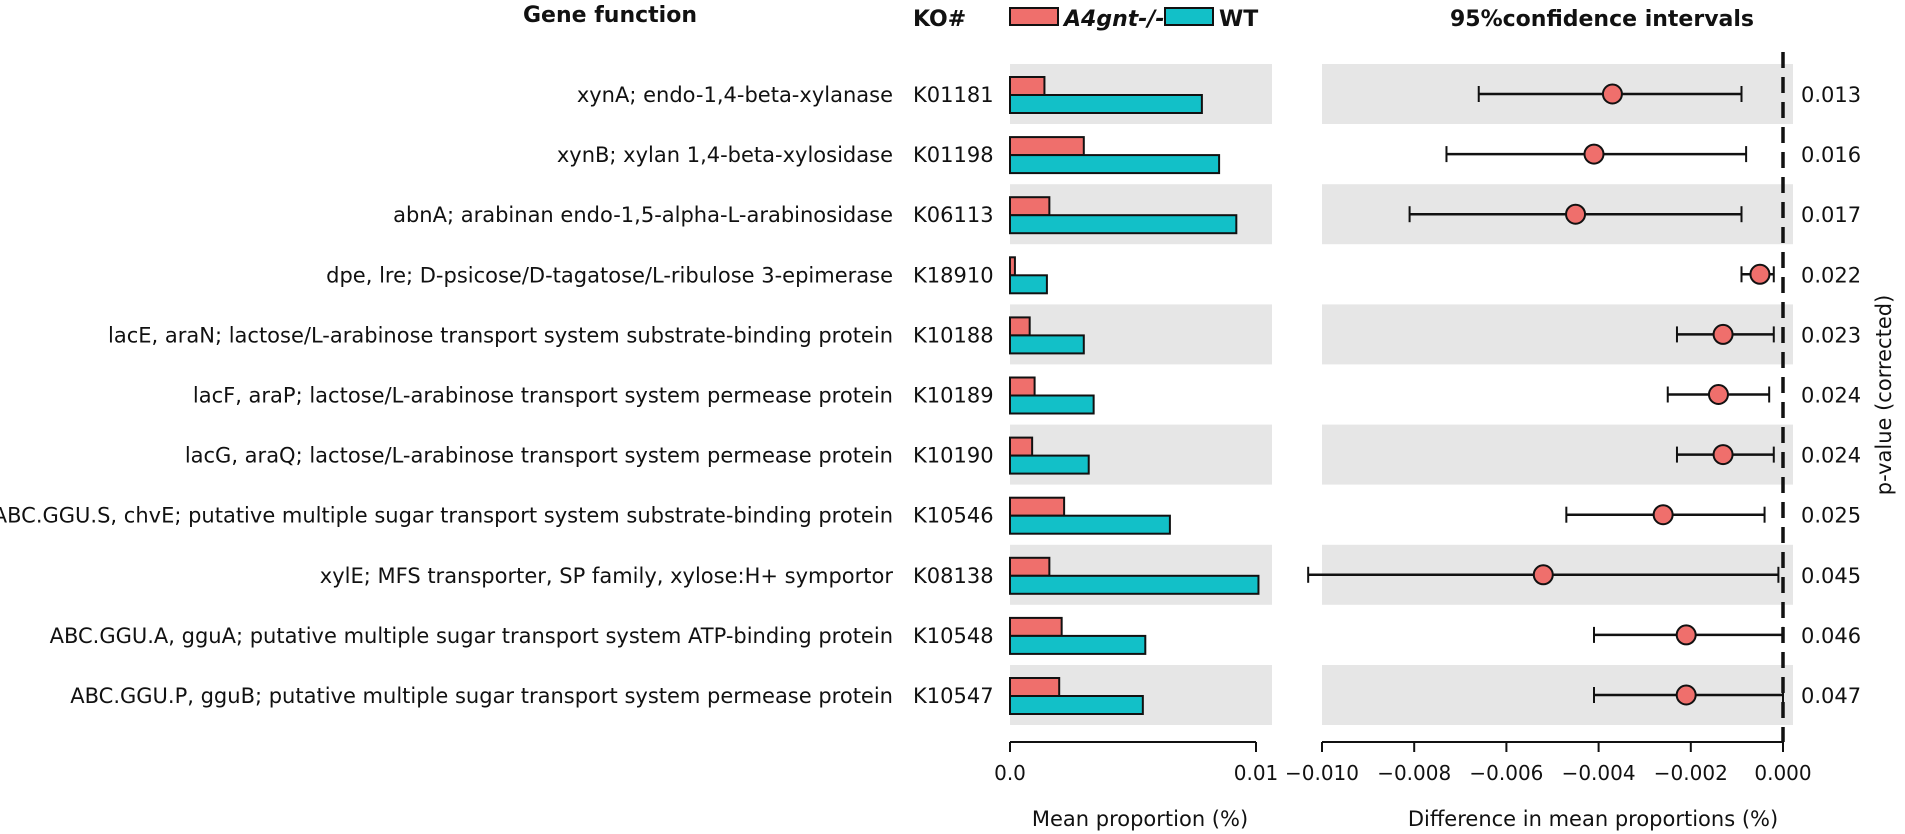 The height and width of the screenshot is (834, 1905). I want to click on ko-label: K10190, so click(953, 456).